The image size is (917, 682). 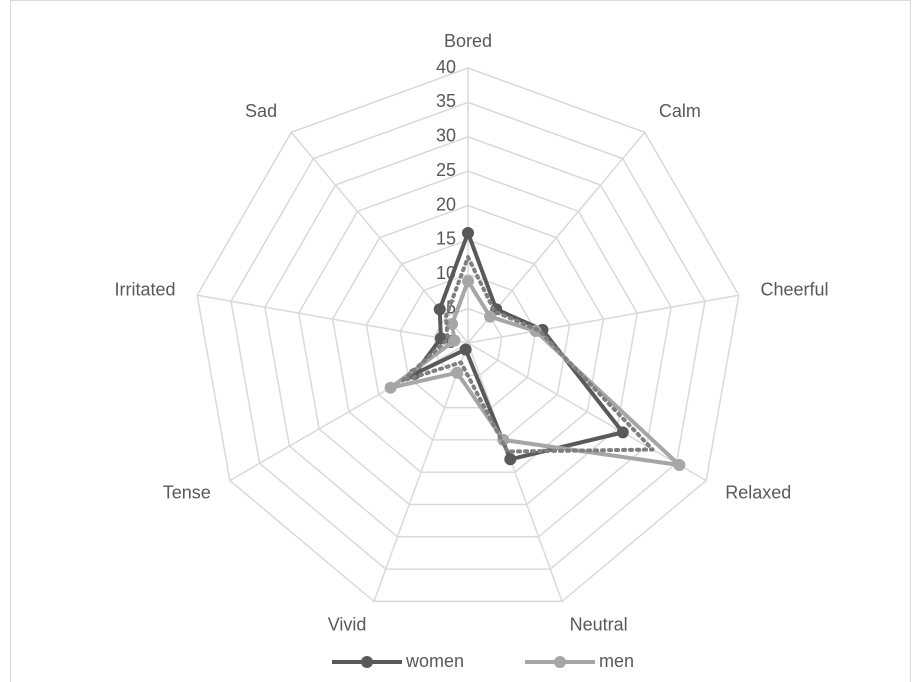 What do you see at coordinates (446, 204) in the screenshot?
I see `y-tick-label: 20` at bounding box center [446, 204].